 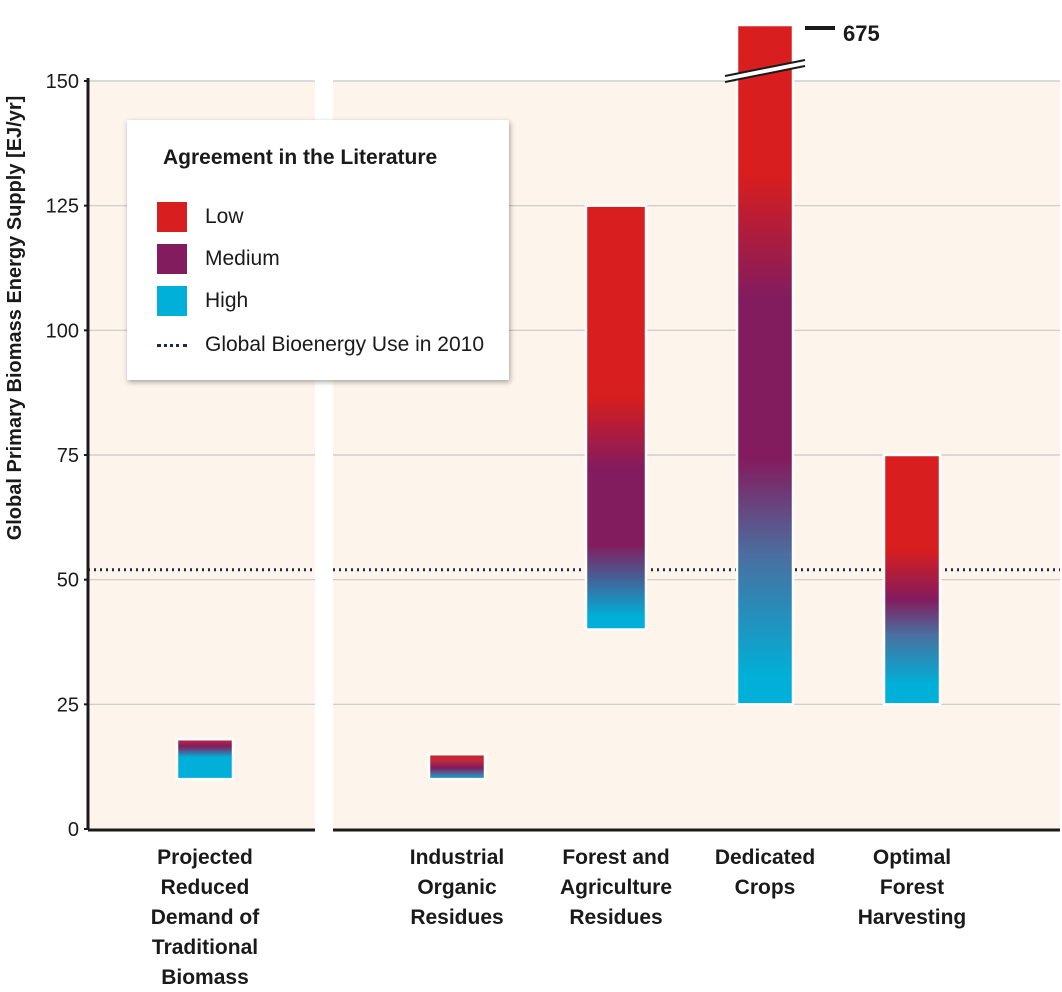 I want to click on break-gap, so click(x=765, y=71).